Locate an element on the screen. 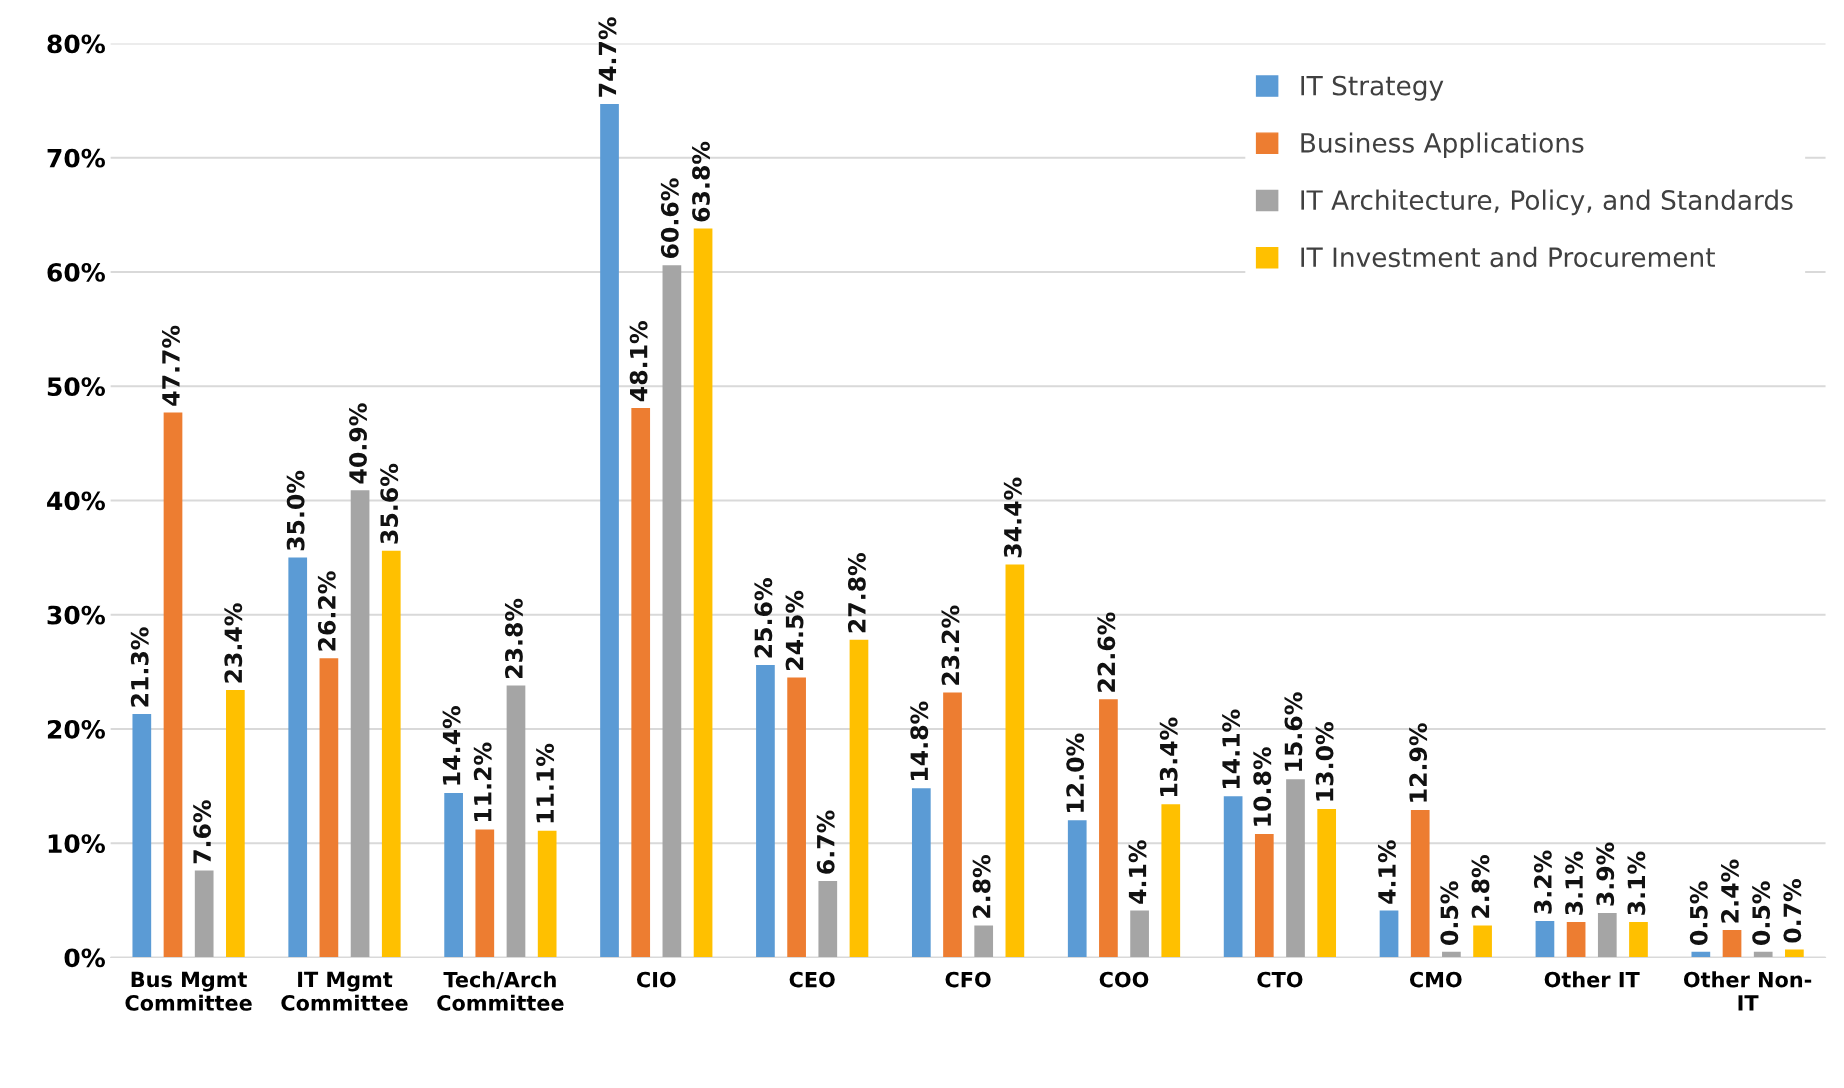 This screenshot has width=1844, height=1088. x-tick-label: CEO is located at coordinates (812, 979).